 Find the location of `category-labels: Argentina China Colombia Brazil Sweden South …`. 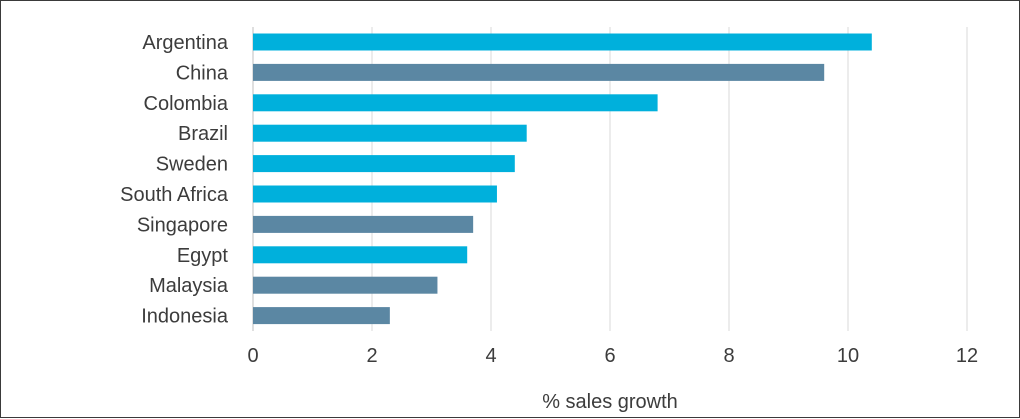

category-labels: Argentina China Colombia Brazil Sweden South … is located at coordinates (174, 180).